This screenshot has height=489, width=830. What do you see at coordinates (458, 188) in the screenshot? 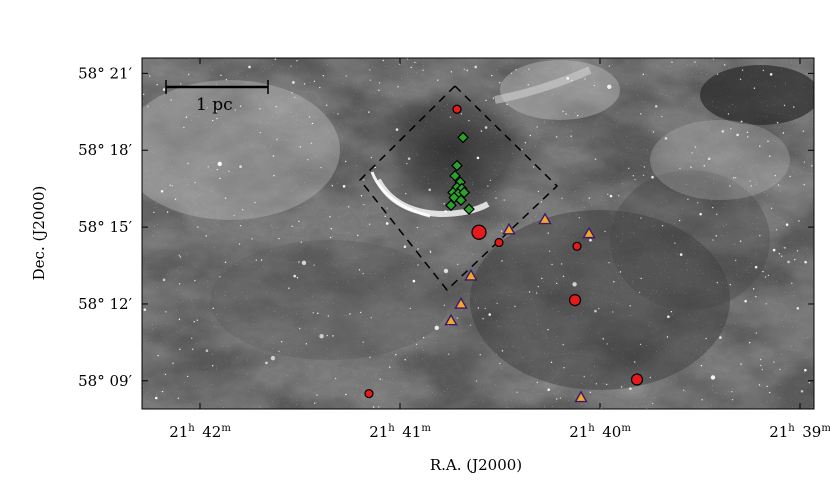
I see `observed-field-footprint` at bounding box center [458, 188].